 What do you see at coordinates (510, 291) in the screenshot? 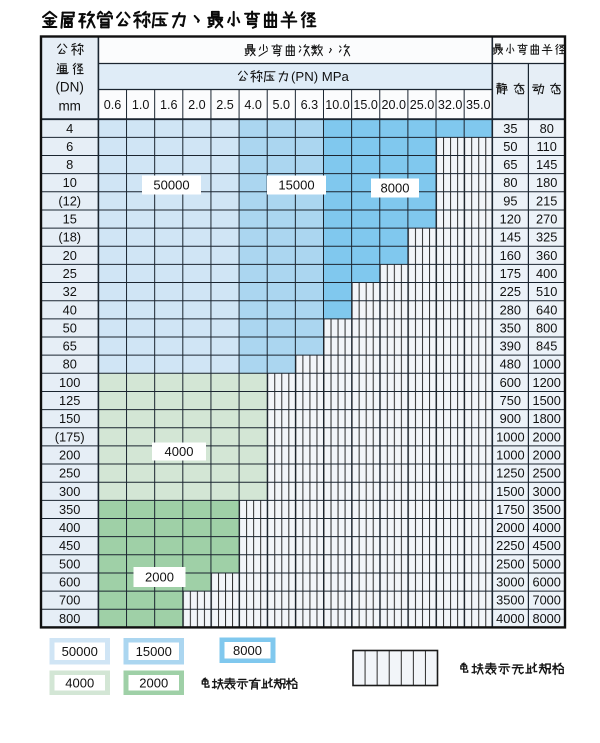
I see `svg-text: 225` at bounding box center [510, 291].